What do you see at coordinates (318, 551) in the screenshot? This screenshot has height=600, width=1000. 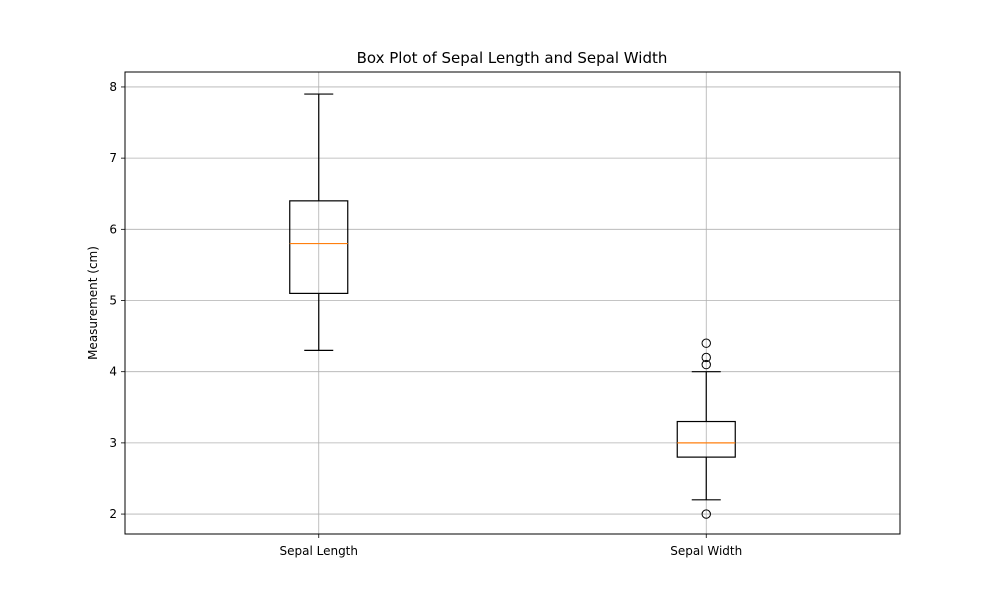 I see `x-tick-label: Sepal Length` at bounding box center [318, 551].